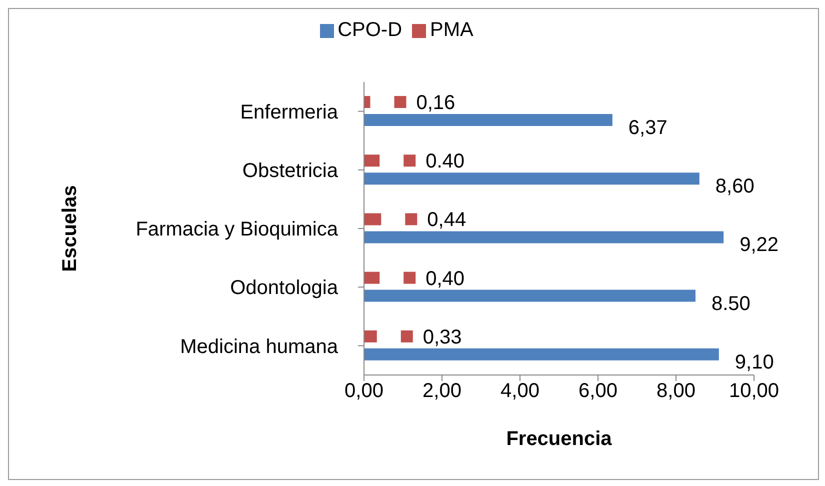  I want to click on y-tick-label: Obstetricia, so click(290, 171).